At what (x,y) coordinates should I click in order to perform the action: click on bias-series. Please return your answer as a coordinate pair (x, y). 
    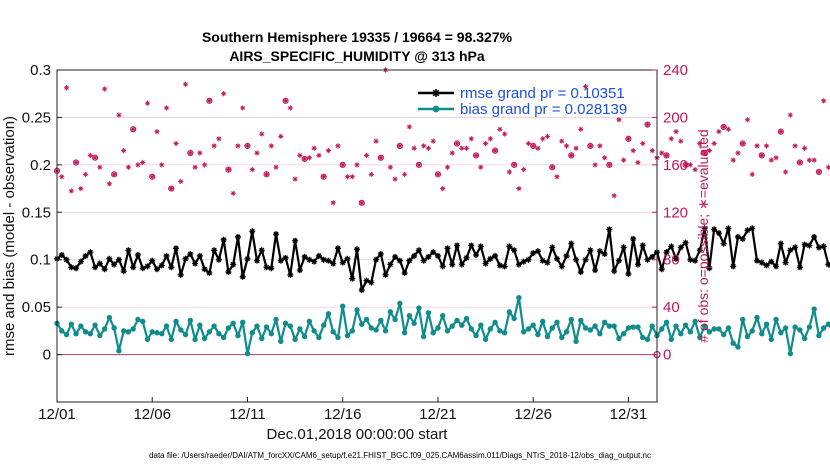
    Looking at the image, I should click on (442, 325).